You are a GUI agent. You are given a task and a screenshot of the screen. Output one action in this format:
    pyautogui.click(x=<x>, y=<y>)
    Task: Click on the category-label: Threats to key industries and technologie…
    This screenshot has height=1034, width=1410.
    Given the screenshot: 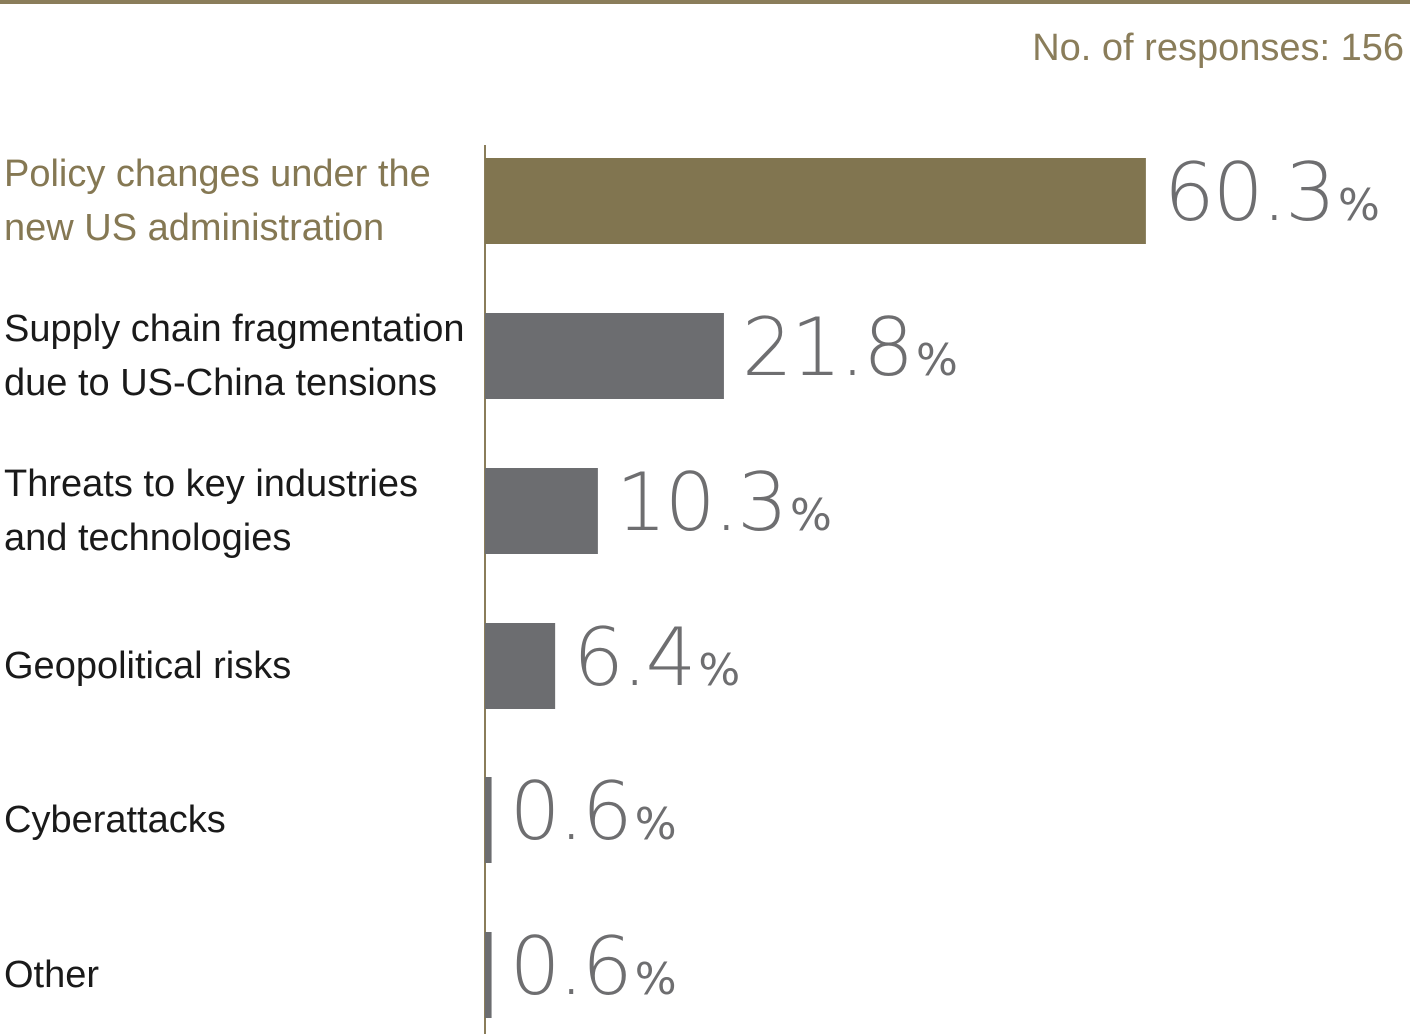 What is the action you would take?
    pyautogui.click(x=239, y=511)
    